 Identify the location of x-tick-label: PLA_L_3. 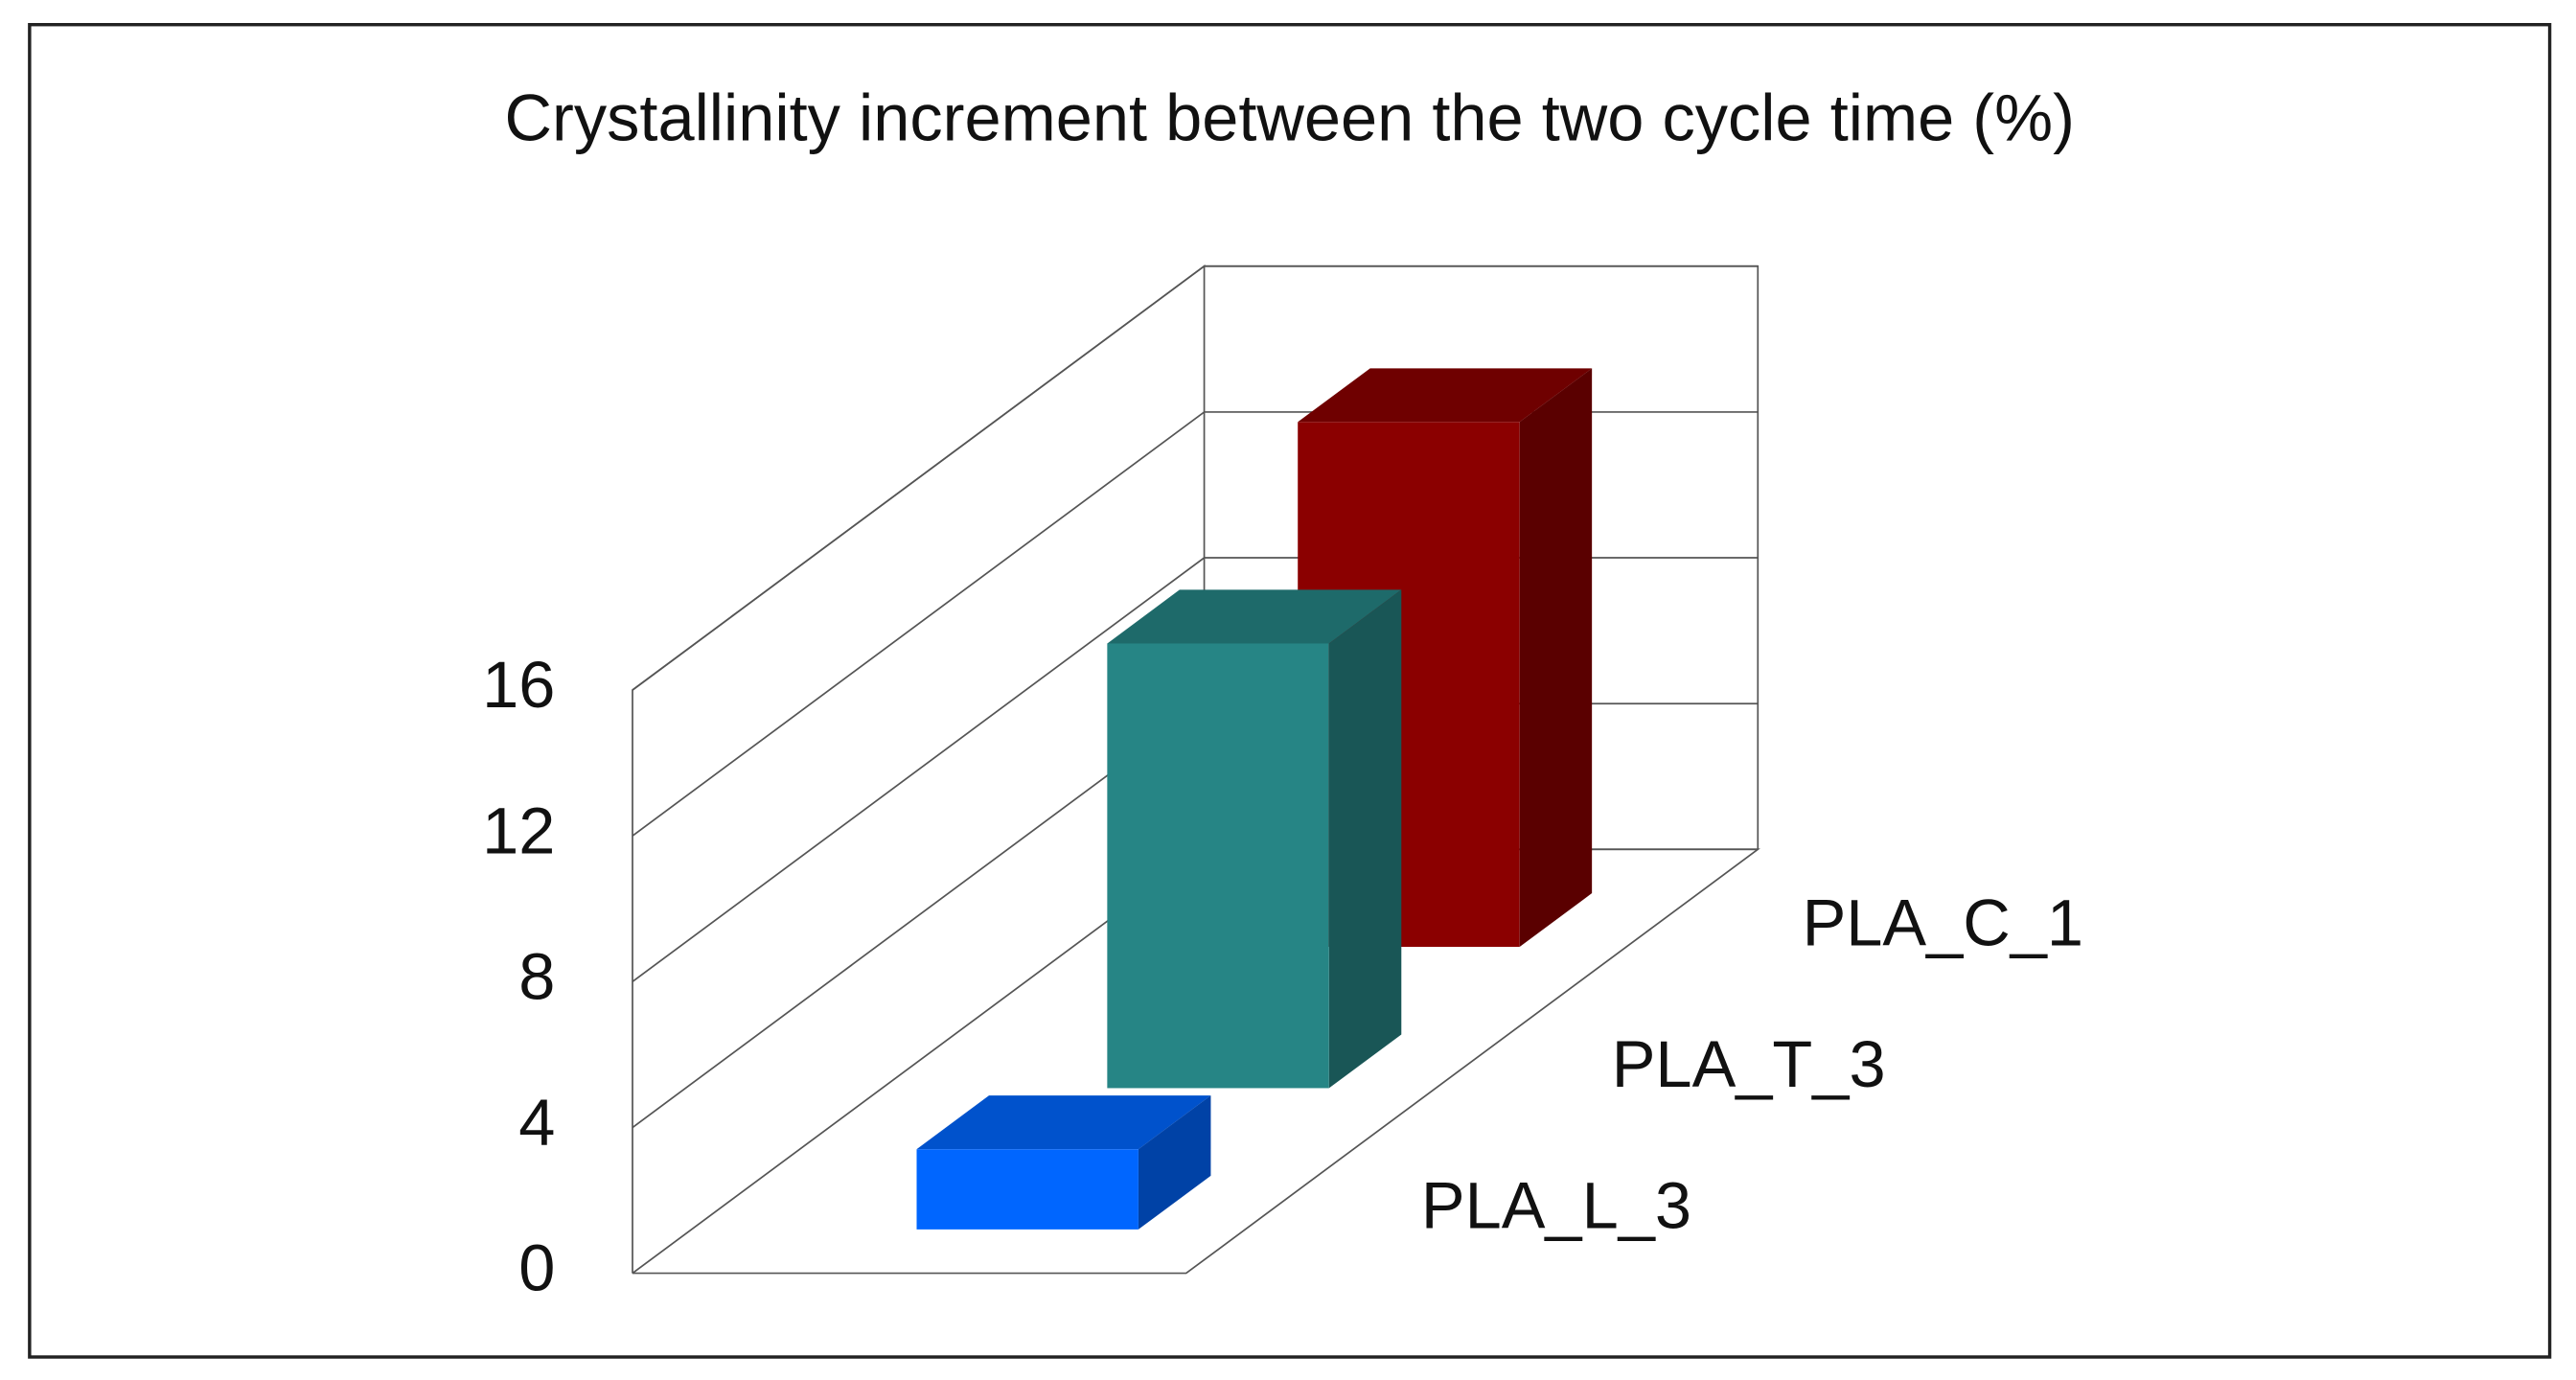
(1556, 1206).